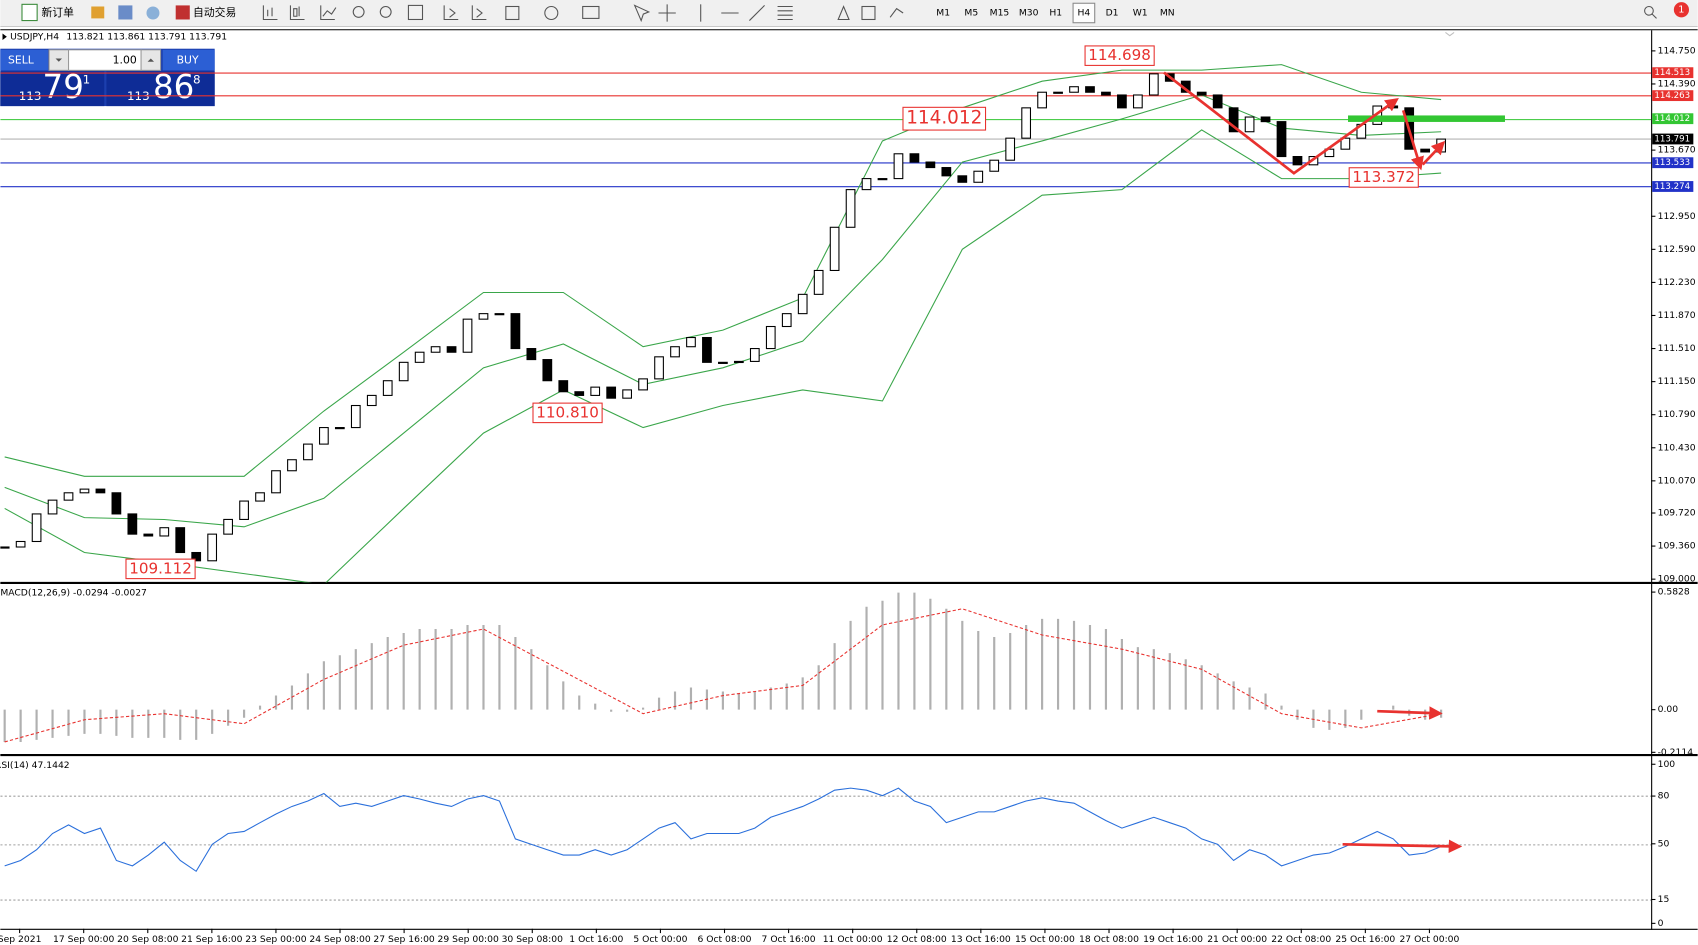 This screenshot has height=945, width=1698. I want to click on x-tick-label: 21 Sep 16:00, so click(211, 939).